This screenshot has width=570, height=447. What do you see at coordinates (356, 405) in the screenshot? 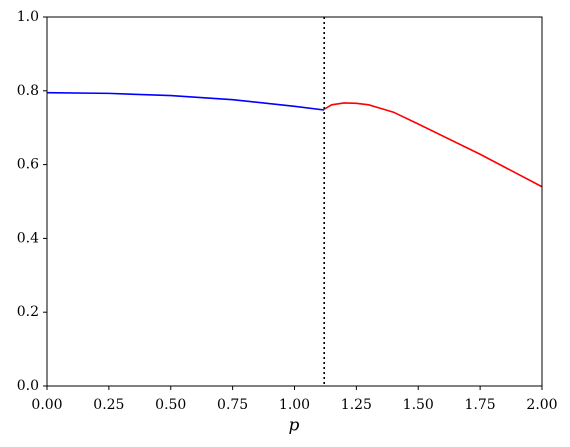
I see `x-tick-label: 1.25` at bounding box center [356, 405].